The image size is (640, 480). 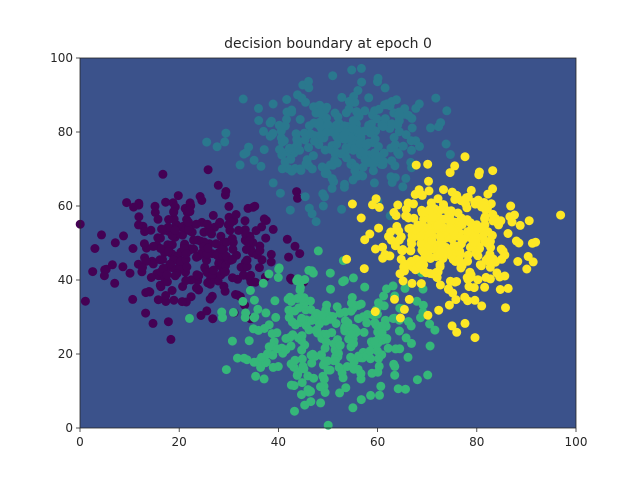 I want to click on chart-title: decision boundary at epoch 0, so click(x=328, y=44).